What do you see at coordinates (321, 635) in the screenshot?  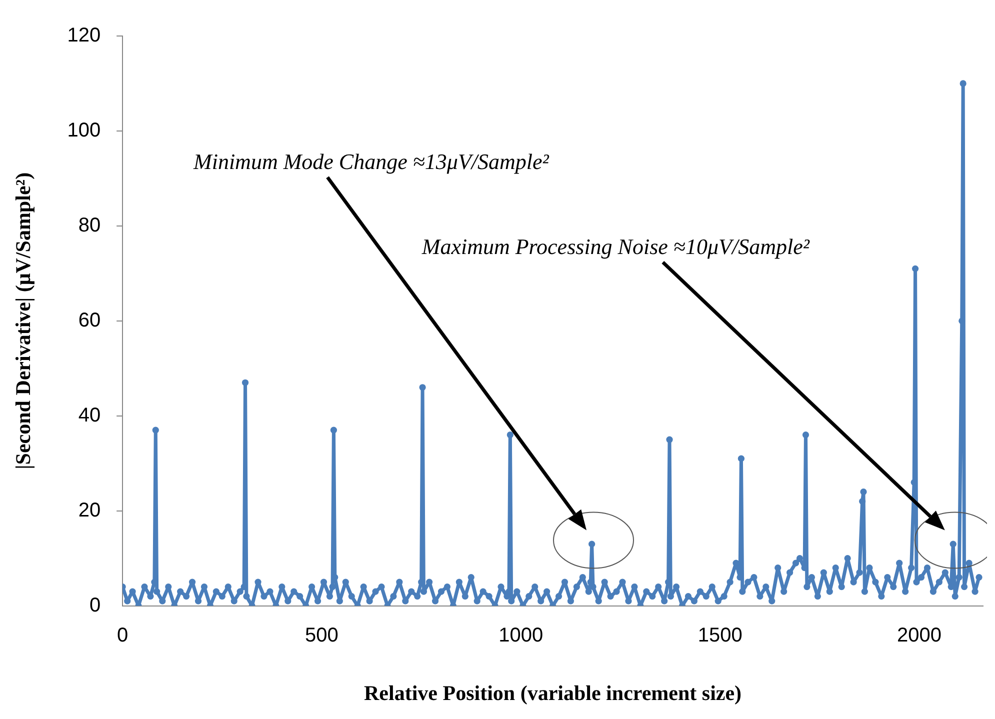 I see `x-tick-label: 500` at bounding box center [321, 635].